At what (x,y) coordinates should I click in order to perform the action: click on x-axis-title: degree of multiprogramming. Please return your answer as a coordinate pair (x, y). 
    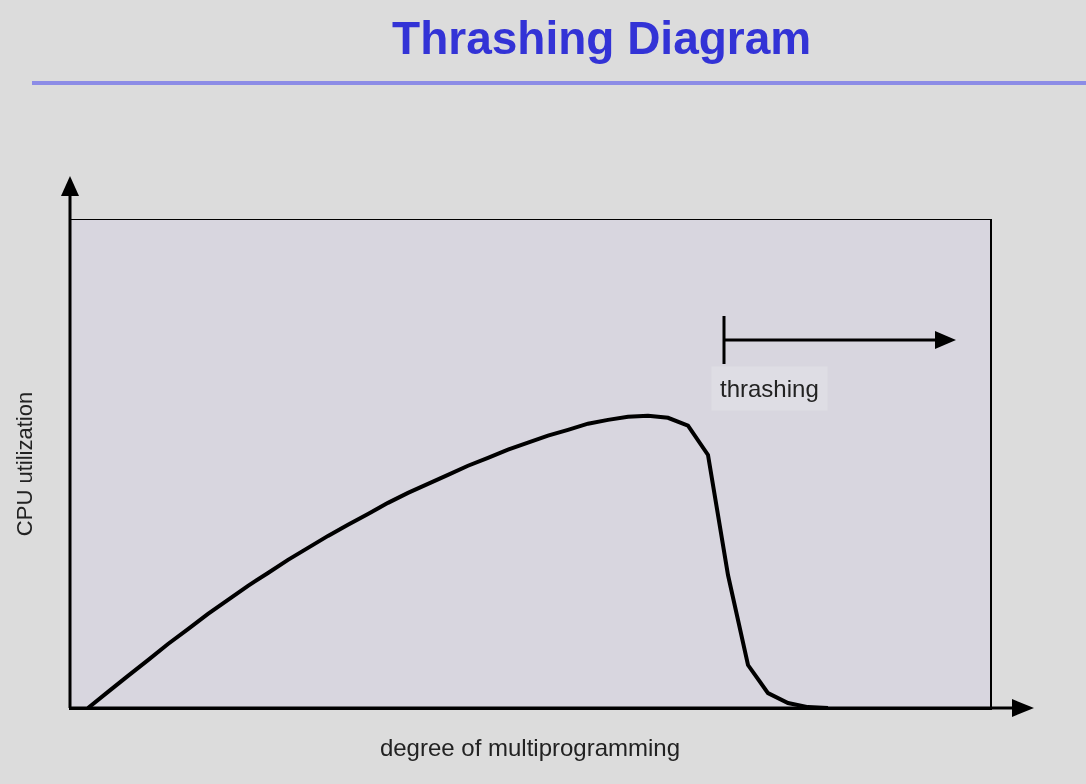
    Looking at the image, I should click on (530, 747).